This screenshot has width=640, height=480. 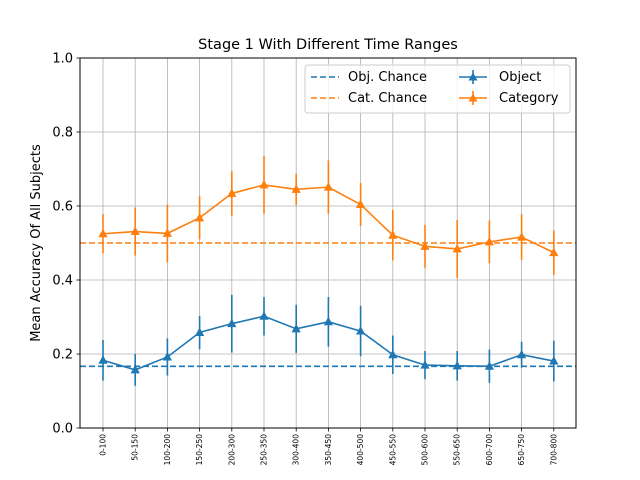 I want to click on y-tick-label: 0.8, so click(x=62, y=133).